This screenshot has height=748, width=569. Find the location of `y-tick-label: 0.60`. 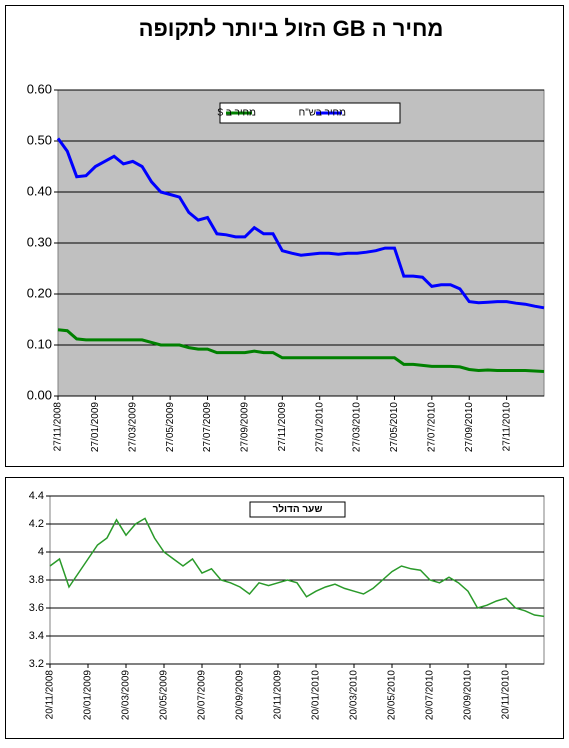

y-tick-label: 0.60 is located at coordinates (39, 88).